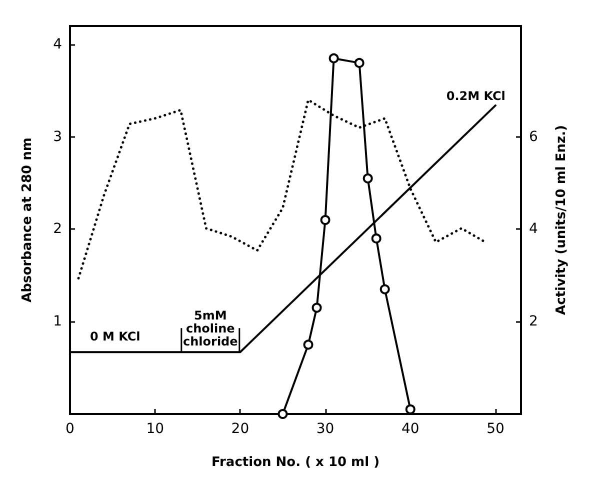 The image size is (591, 502). What do you see at coordinates (27, 220) in the screenshot?
I see `y-axis-title: Absorbance at 280 nm` at bounding box center [27, 220].